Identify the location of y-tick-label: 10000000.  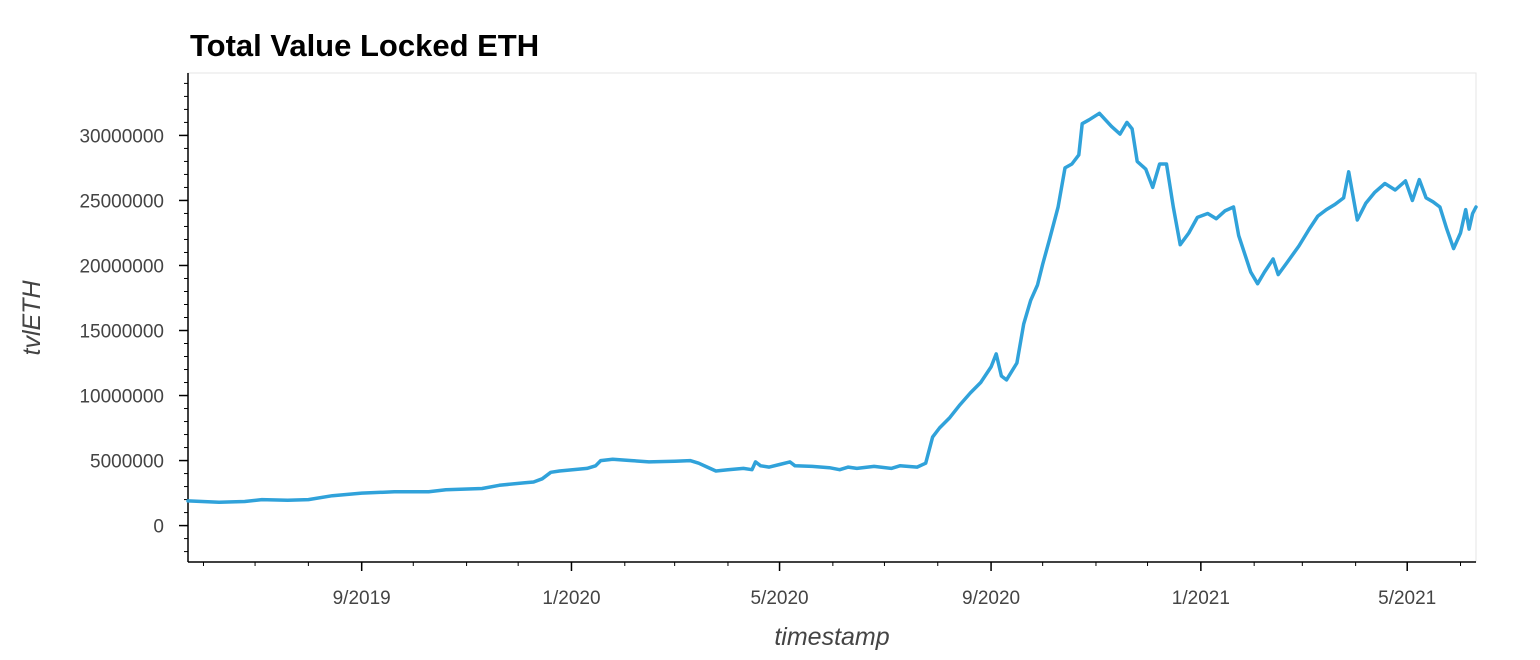
(121, 397).